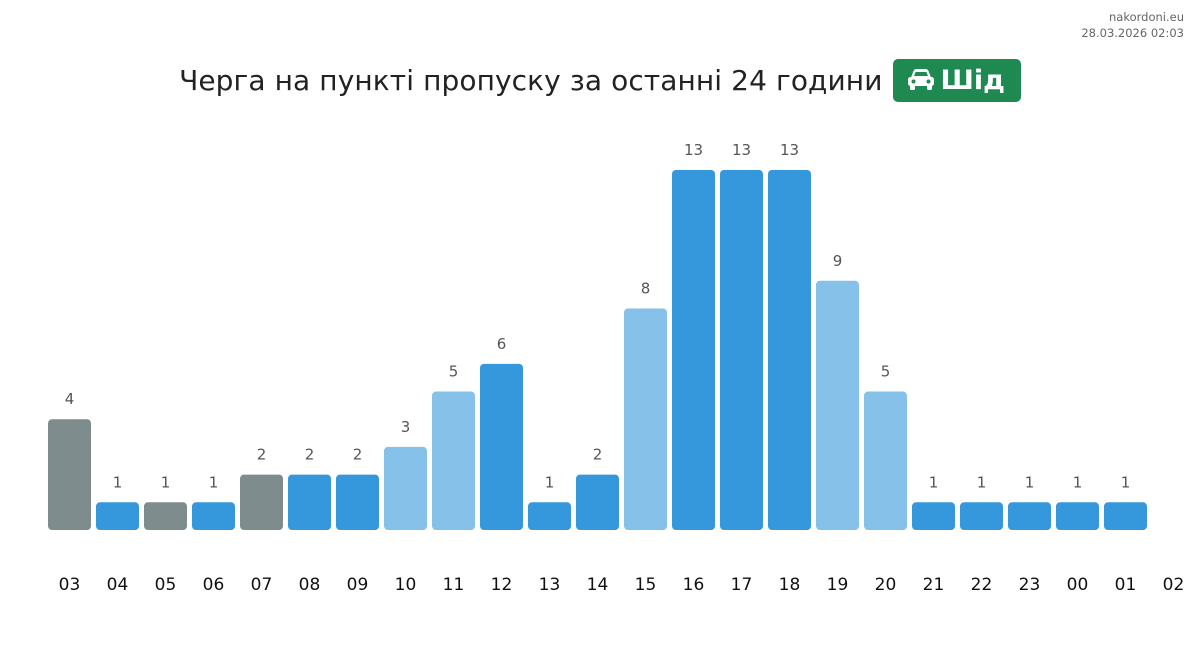  Describe the element at coordinates (454, 585) in the screenshot. I see `x-tick-label: 11` at that location.